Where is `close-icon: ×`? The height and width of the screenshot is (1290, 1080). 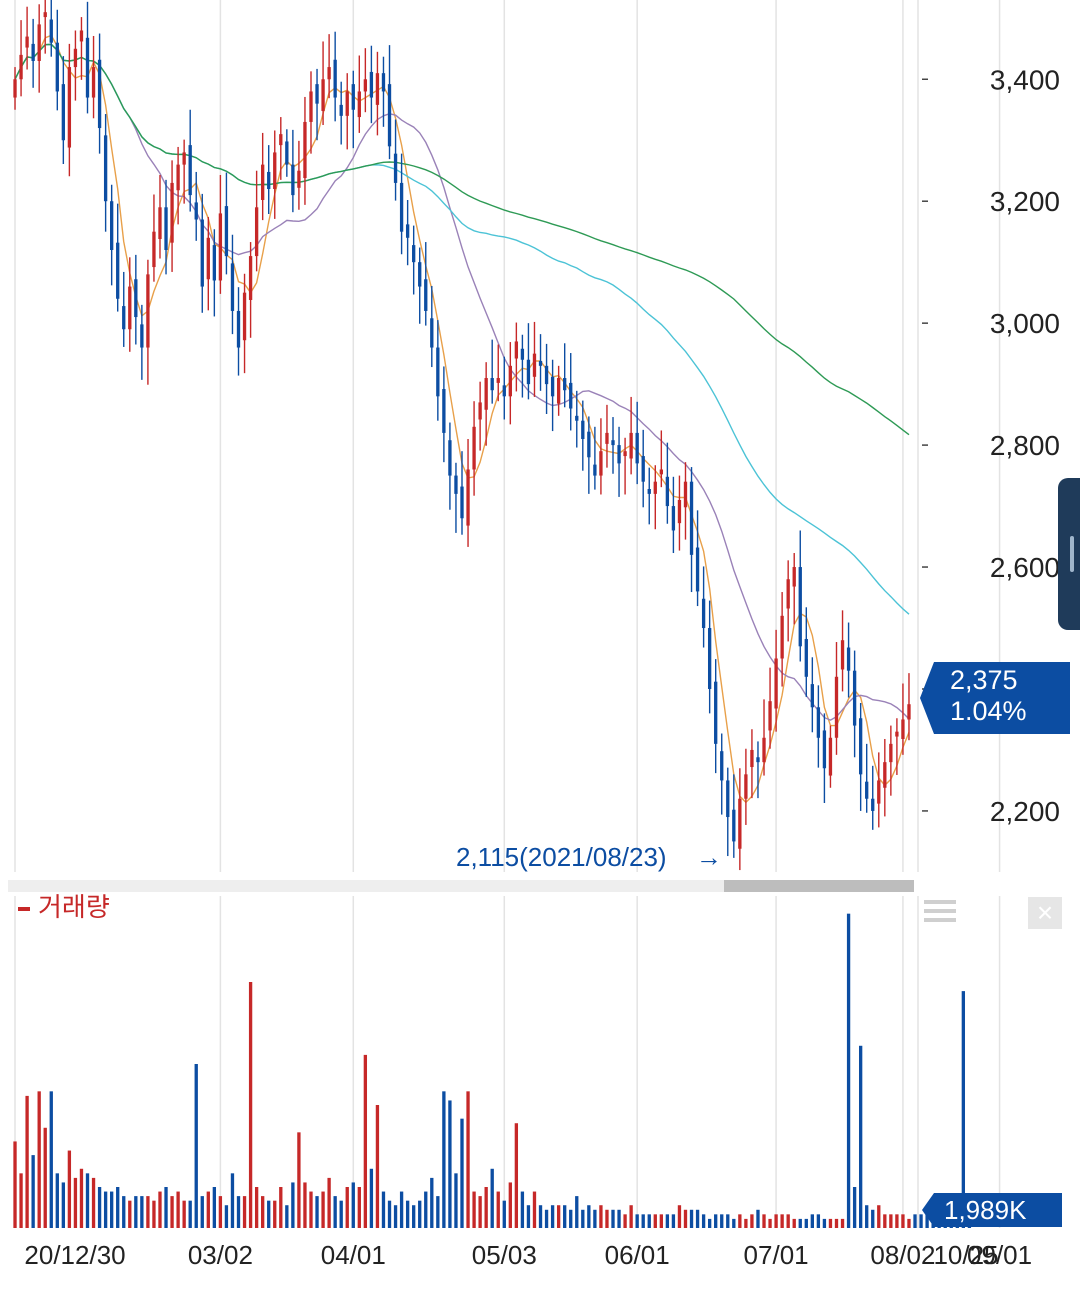
close-icon: × is located at coordinates (1045, 913).